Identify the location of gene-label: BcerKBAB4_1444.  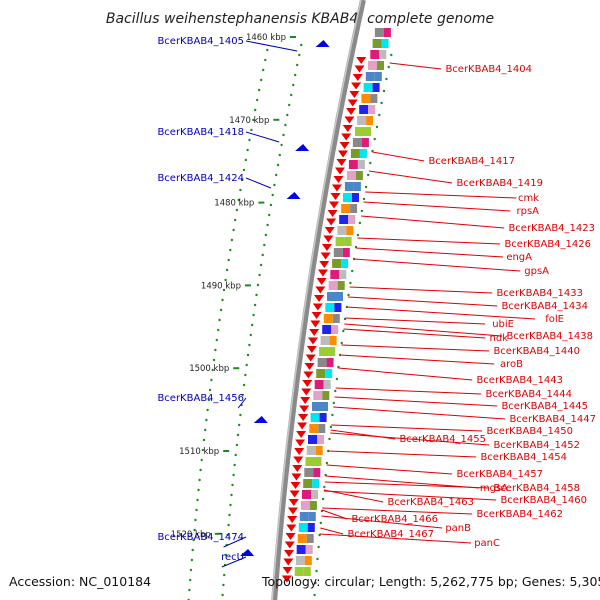
(528, 394).